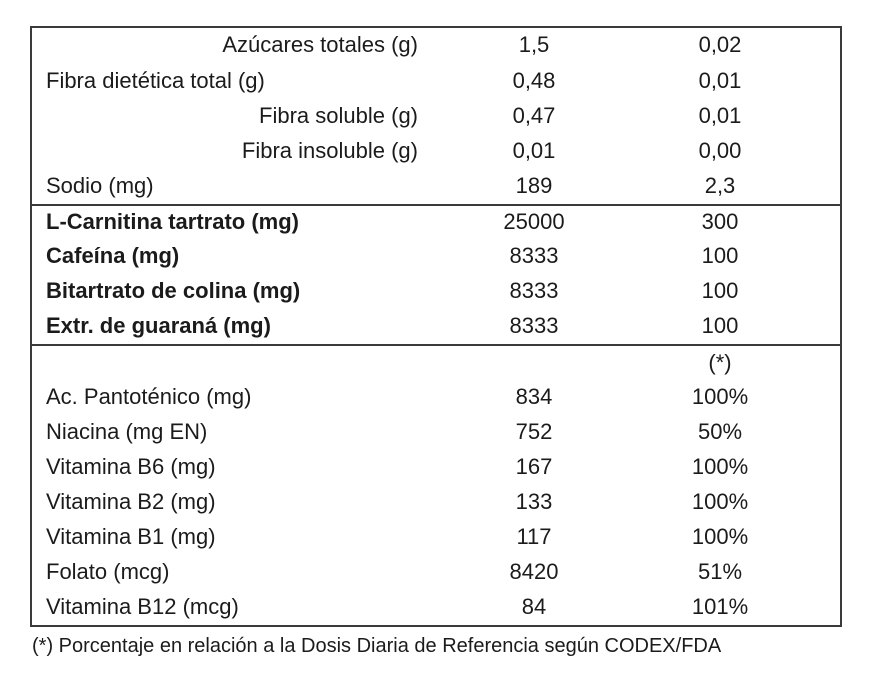  What do you see at coordinates (534, 150) in the screenshot?
I see `amount-value: 0,01` at bounding box center [534, 150].